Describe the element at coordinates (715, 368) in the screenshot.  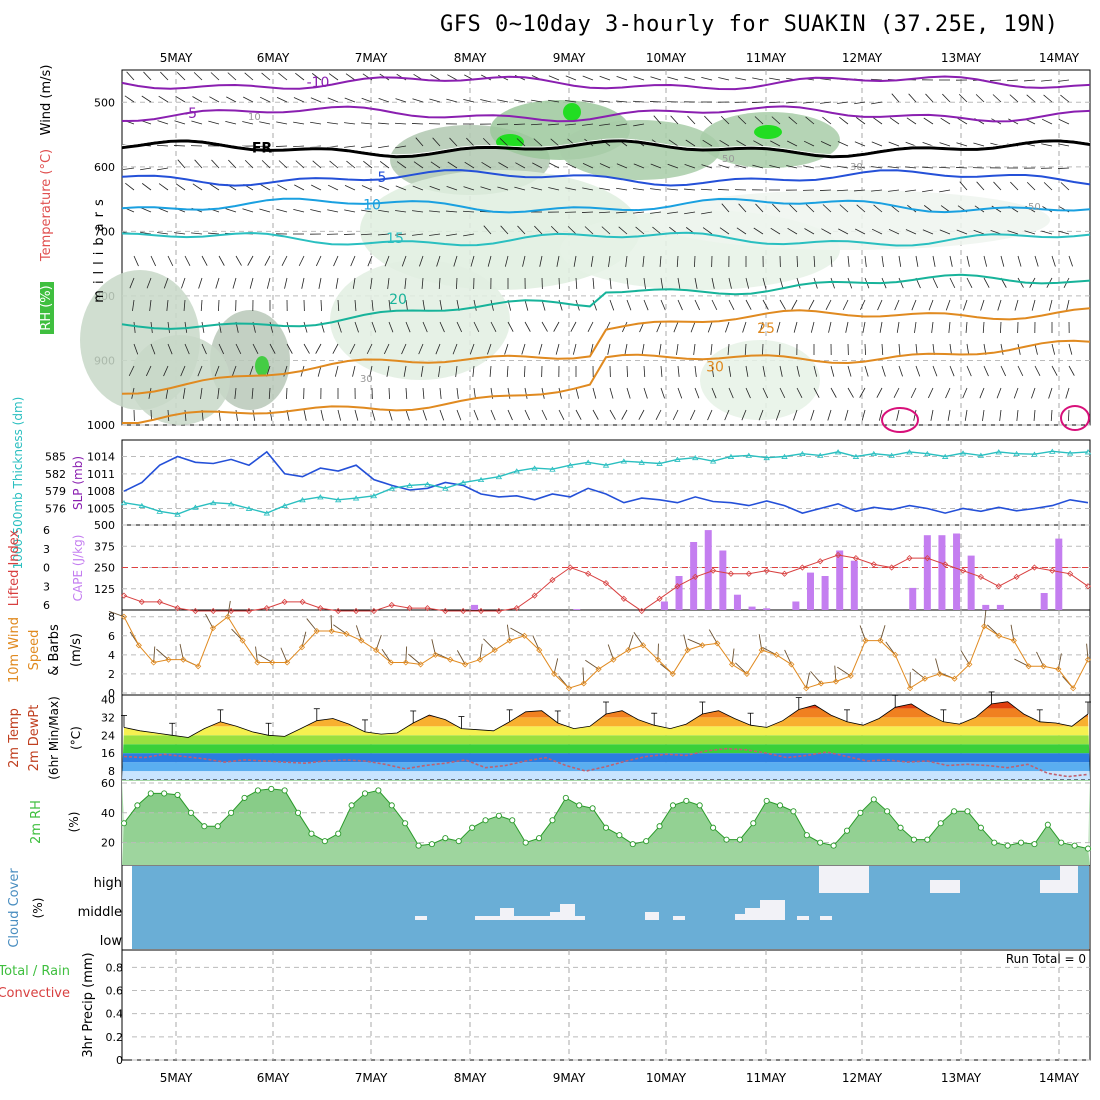
I see `contour-label: 30` at that location.